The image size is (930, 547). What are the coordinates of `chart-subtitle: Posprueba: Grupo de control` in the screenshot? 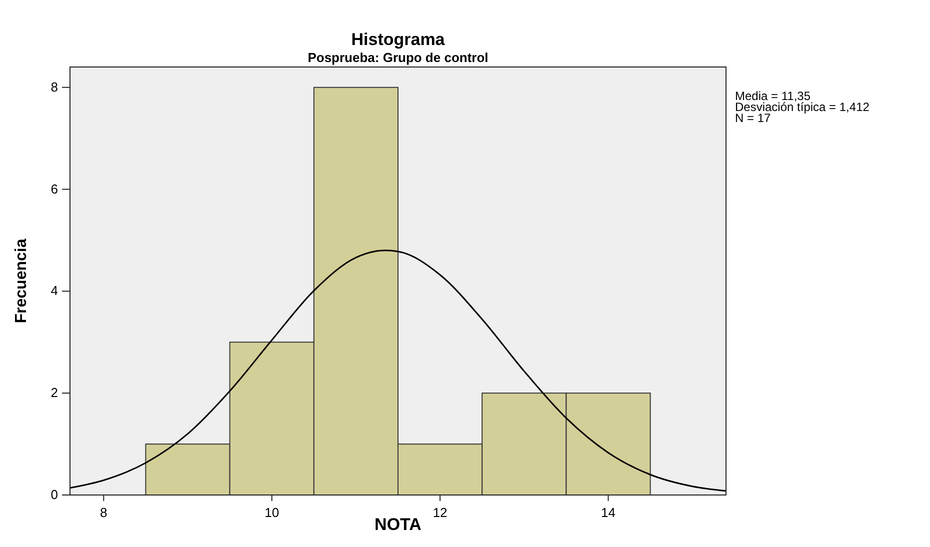 It's located at (398, 57).